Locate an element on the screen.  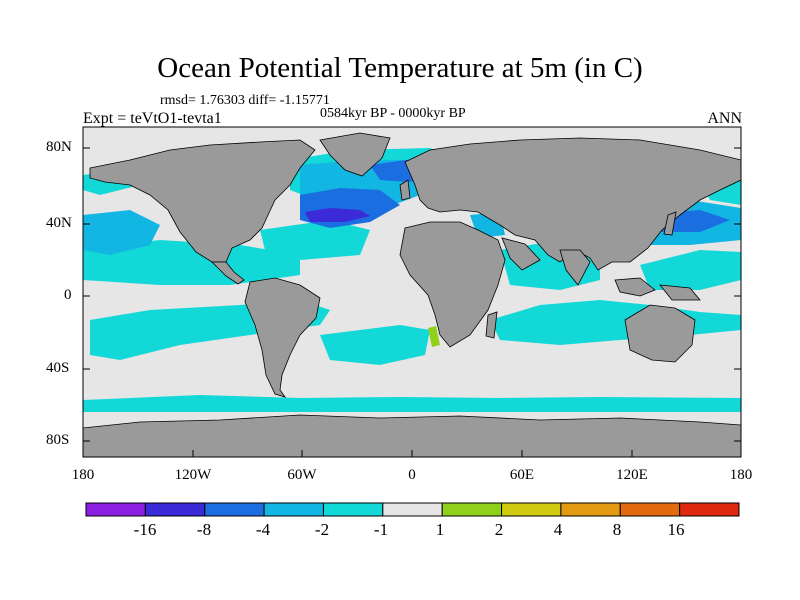
experiment-label: Expt = teVtO1-tevta1 is located at coordinates (152, 118).